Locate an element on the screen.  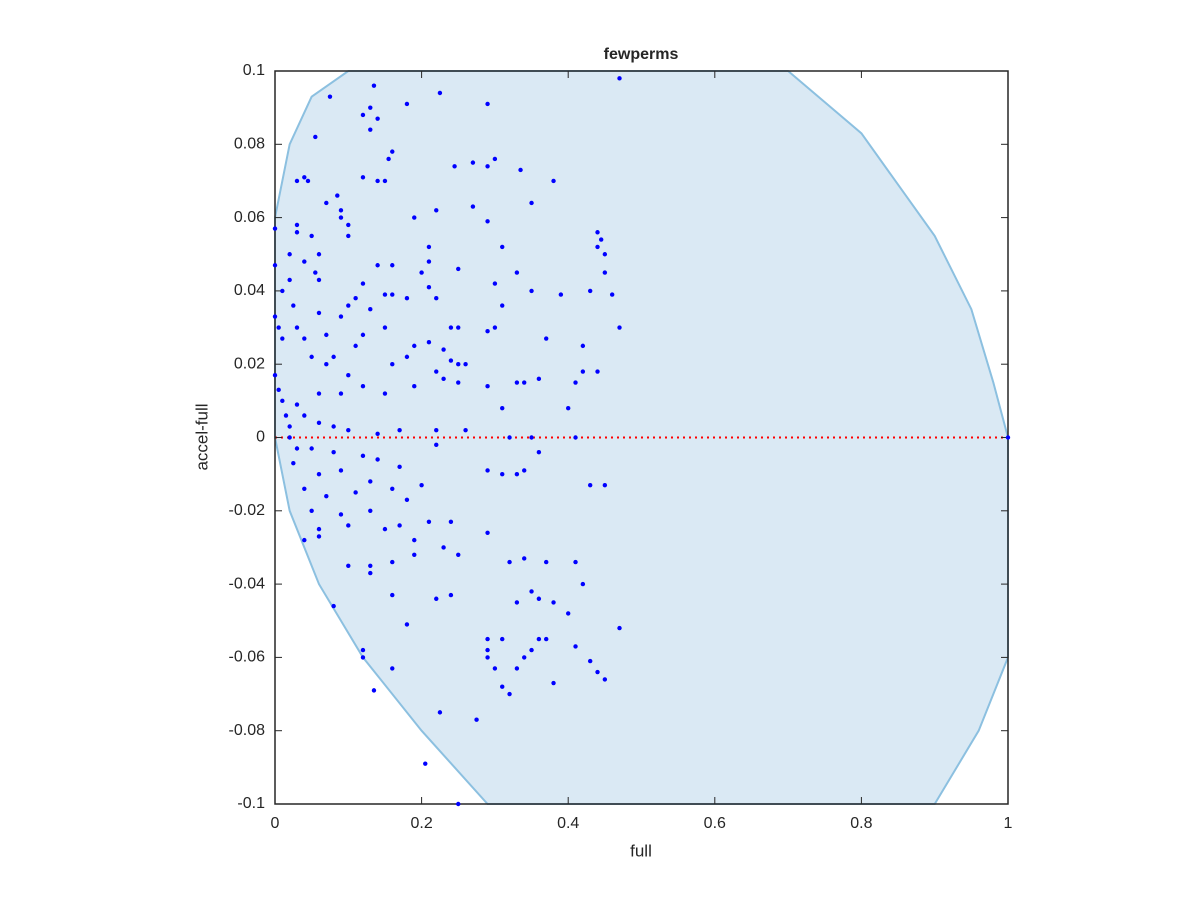
y-tick-label: 0.1 is located at coordinates (254, 70).